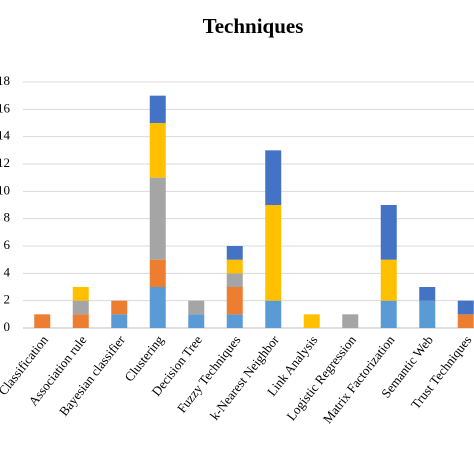 The height and width of the screenshot is (474, 474). I want to click on y-tick-label: 6, so click(7, 244).